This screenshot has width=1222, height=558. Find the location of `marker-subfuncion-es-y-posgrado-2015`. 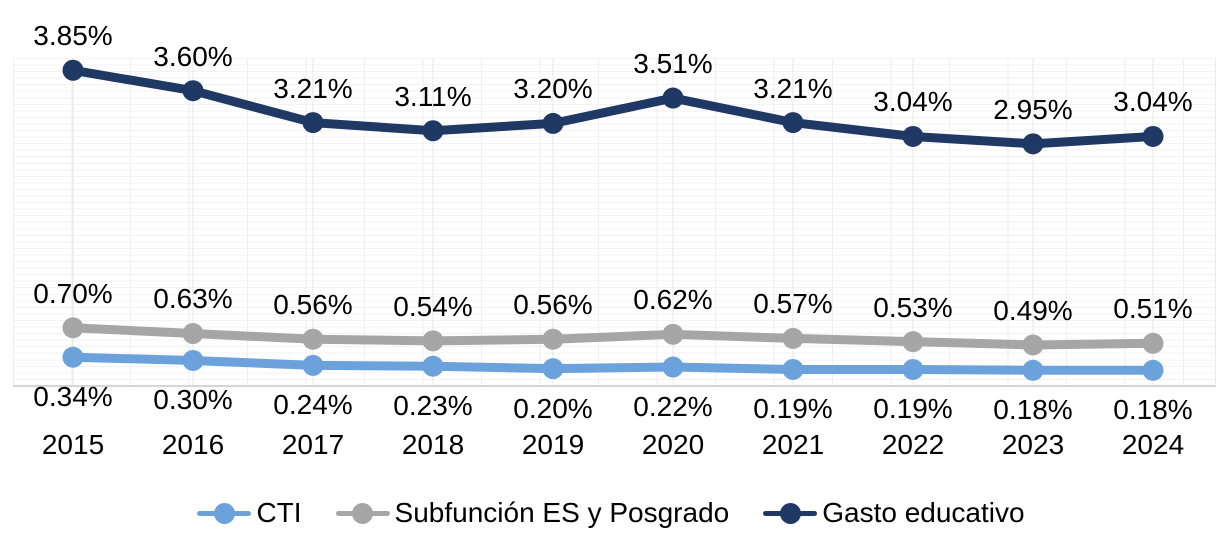

marker-subfuncion-es-y-posgrado-2015 is located at coordinates (73, 328).